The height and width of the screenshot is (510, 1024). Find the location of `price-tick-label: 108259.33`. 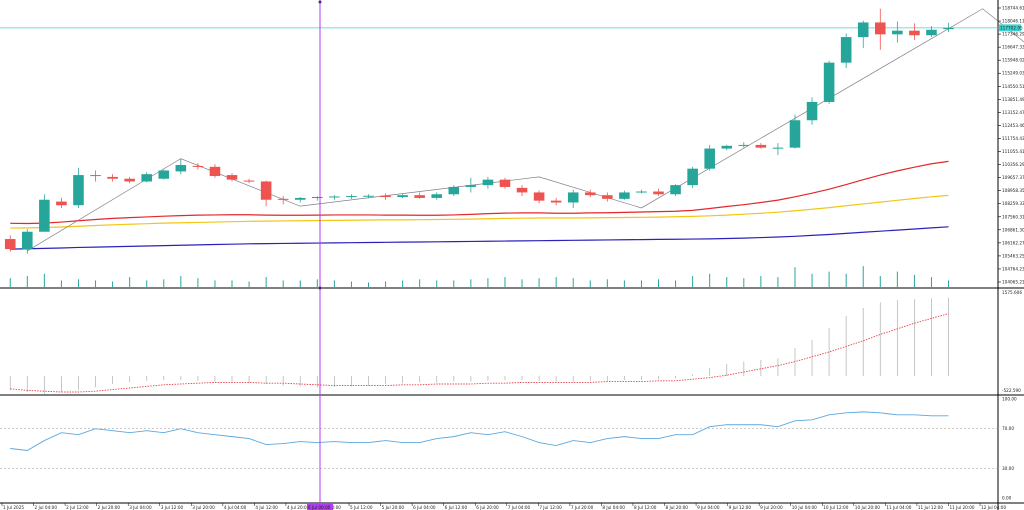

price-tick-label: 108259.33 is located at coordinates (1013, 203).